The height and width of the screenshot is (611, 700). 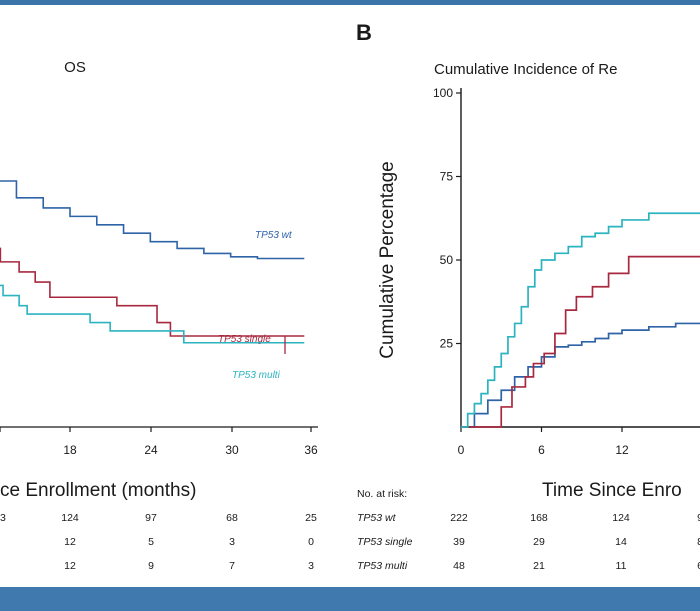 What do you see at coordinates (152, 314) in the screenshot?
I see `os-series-line-multi` at bounding box center [152, 314].